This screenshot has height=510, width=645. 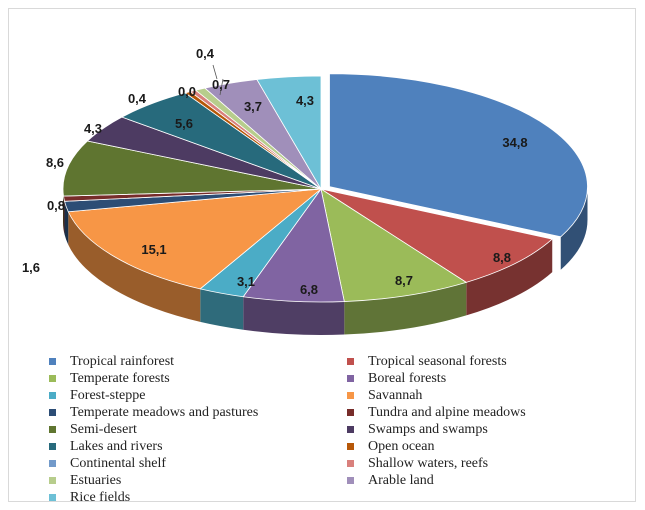 I want to click on legend-item: Continental shelf, so click(x=196, y=463).